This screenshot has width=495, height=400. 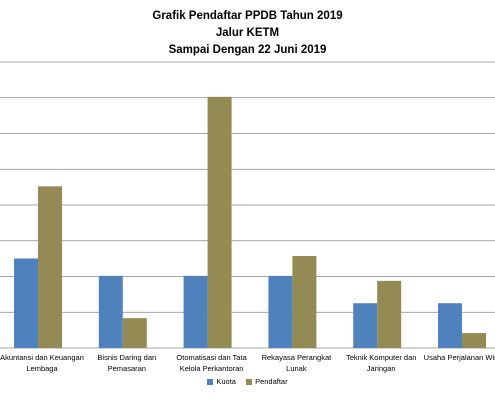 I want to click on chart-title-line-3: Sampai Dengan 22 Juni 2019, so click(x=247, y=50).